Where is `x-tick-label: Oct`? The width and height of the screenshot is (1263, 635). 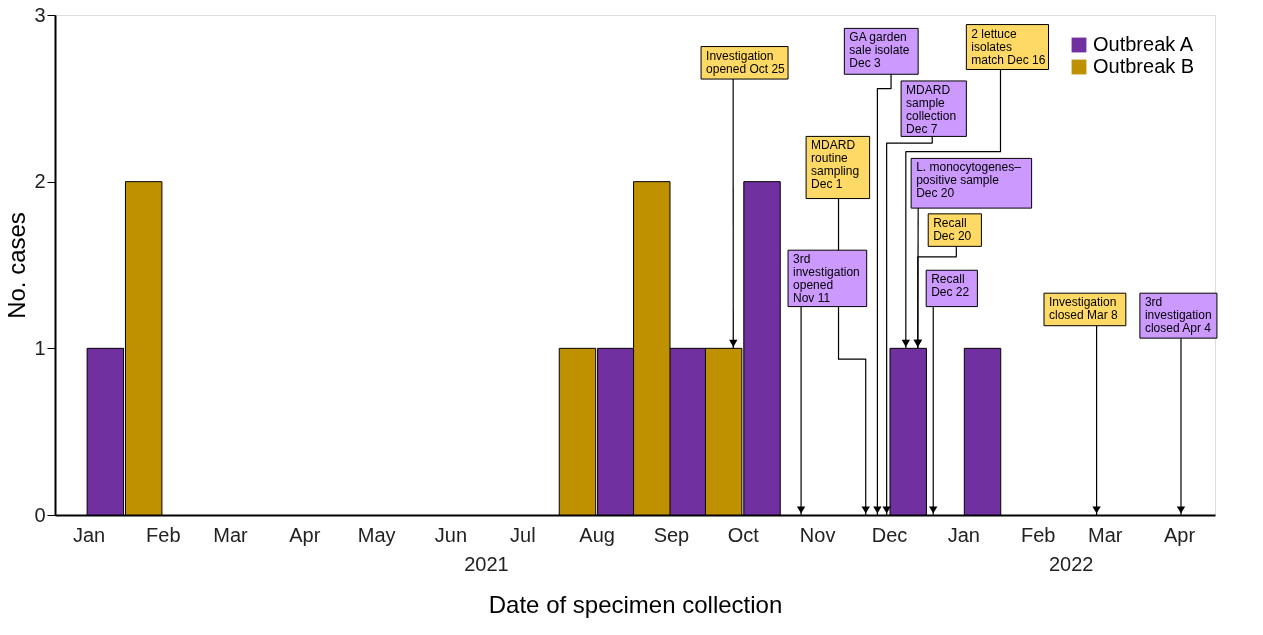 x-tick-label: Oct is located at coordinates (743, 534).